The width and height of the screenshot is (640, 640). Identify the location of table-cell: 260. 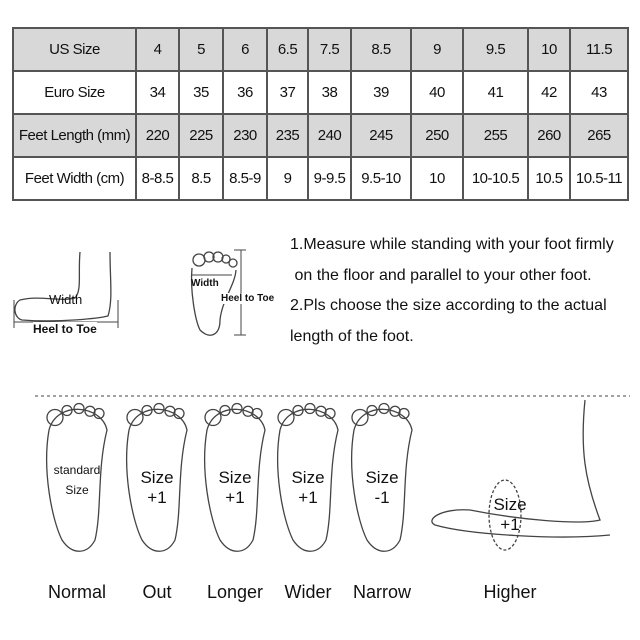
(549, 135).